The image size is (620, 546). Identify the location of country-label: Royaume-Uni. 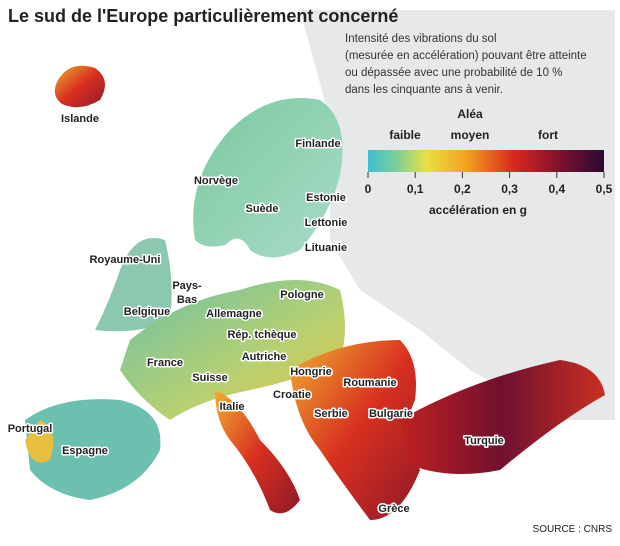
(125, 260).